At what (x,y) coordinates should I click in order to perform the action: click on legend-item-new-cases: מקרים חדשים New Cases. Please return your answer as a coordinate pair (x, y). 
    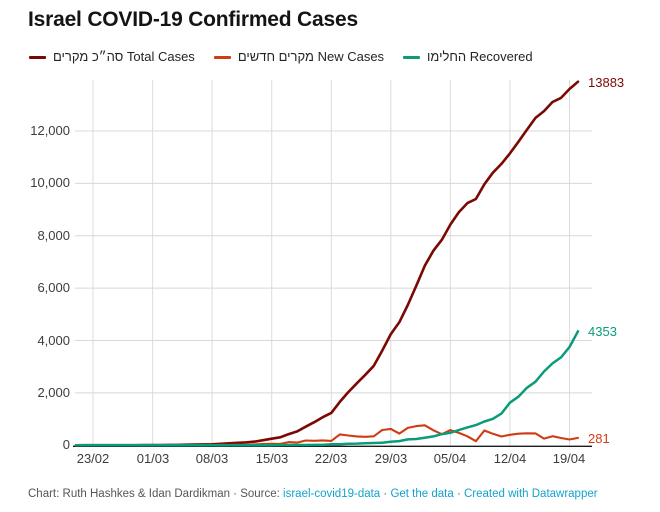
    Looking at the image, I should click on (299, 56).